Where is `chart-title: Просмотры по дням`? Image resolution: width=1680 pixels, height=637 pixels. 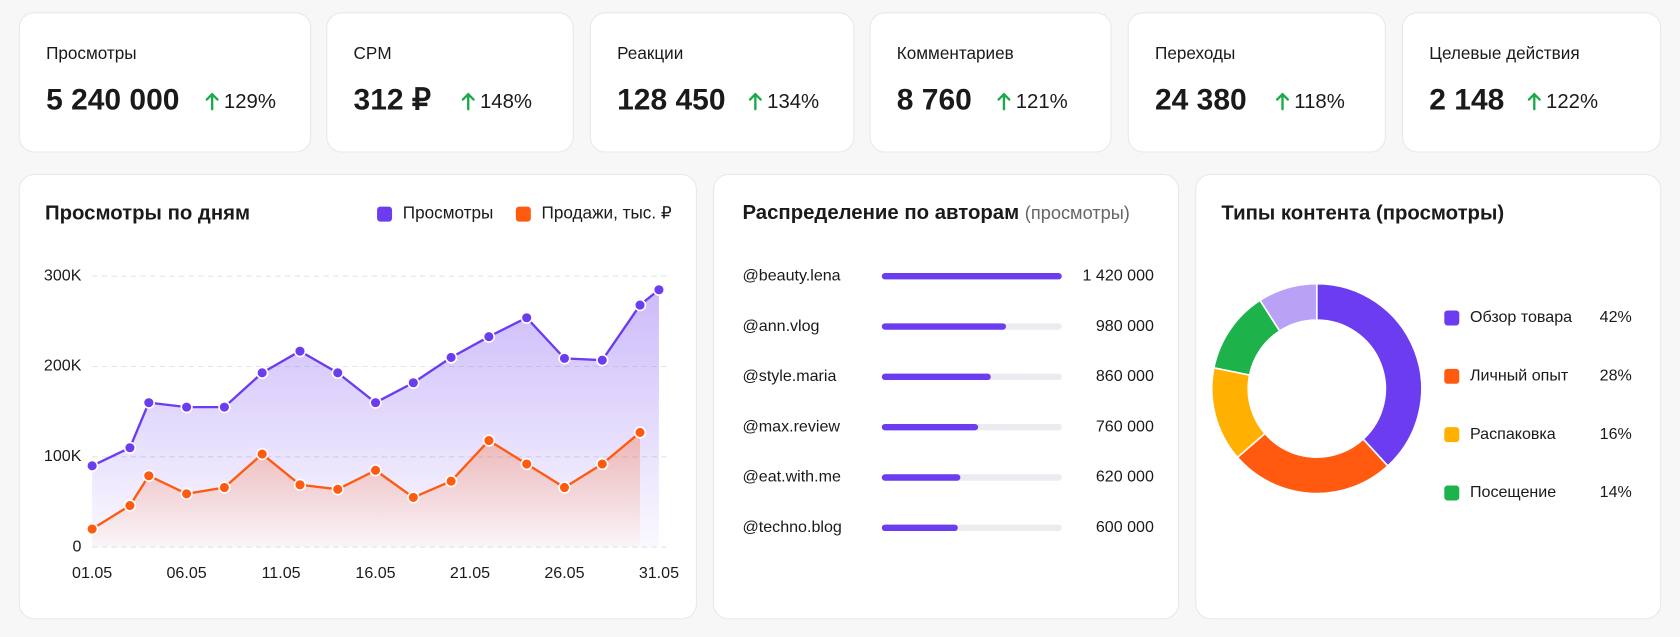
chart-title: Просмотры по дням is located at coordinates (147, 213).